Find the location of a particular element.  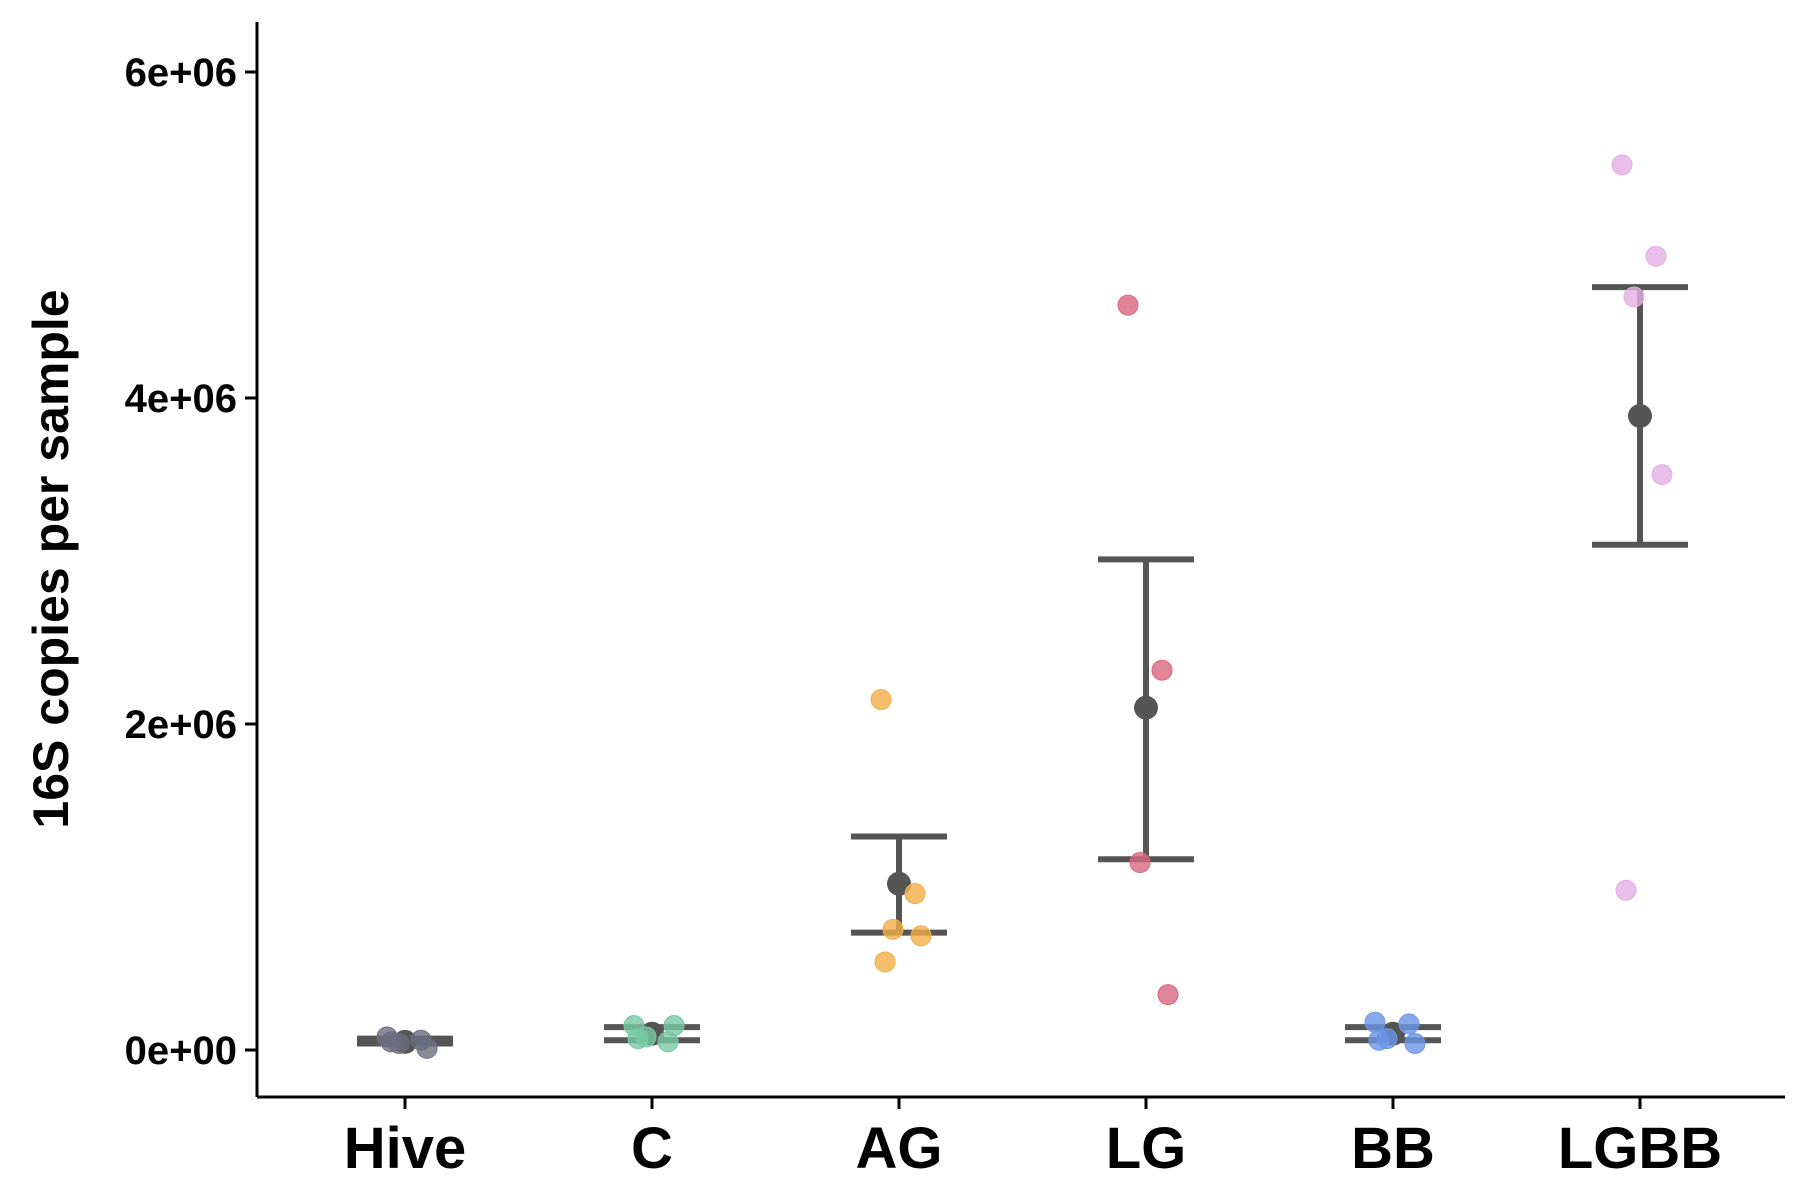

x-tick-label: AG is located at coordinates (899, 1148).